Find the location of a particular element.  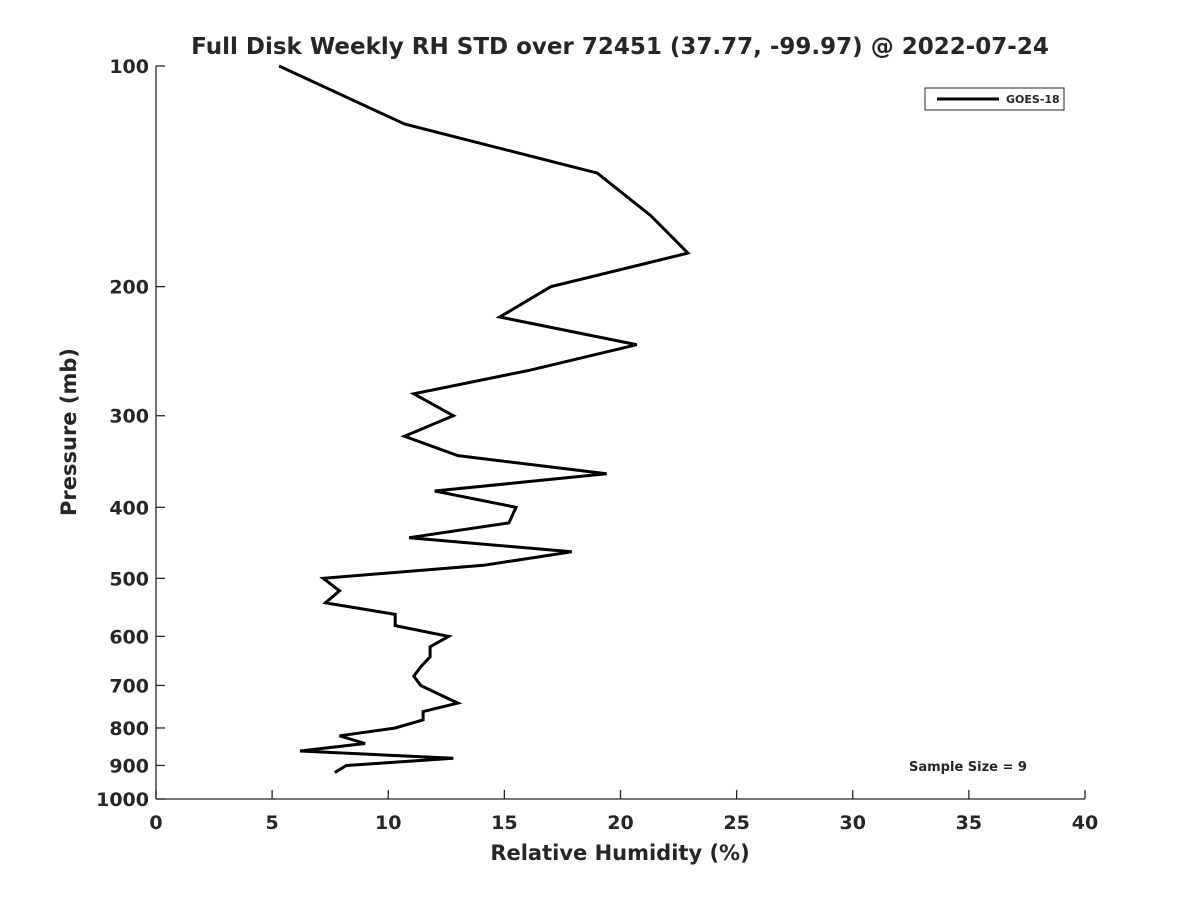

y-tick-label: 200 is located at coordinates (129, 288).